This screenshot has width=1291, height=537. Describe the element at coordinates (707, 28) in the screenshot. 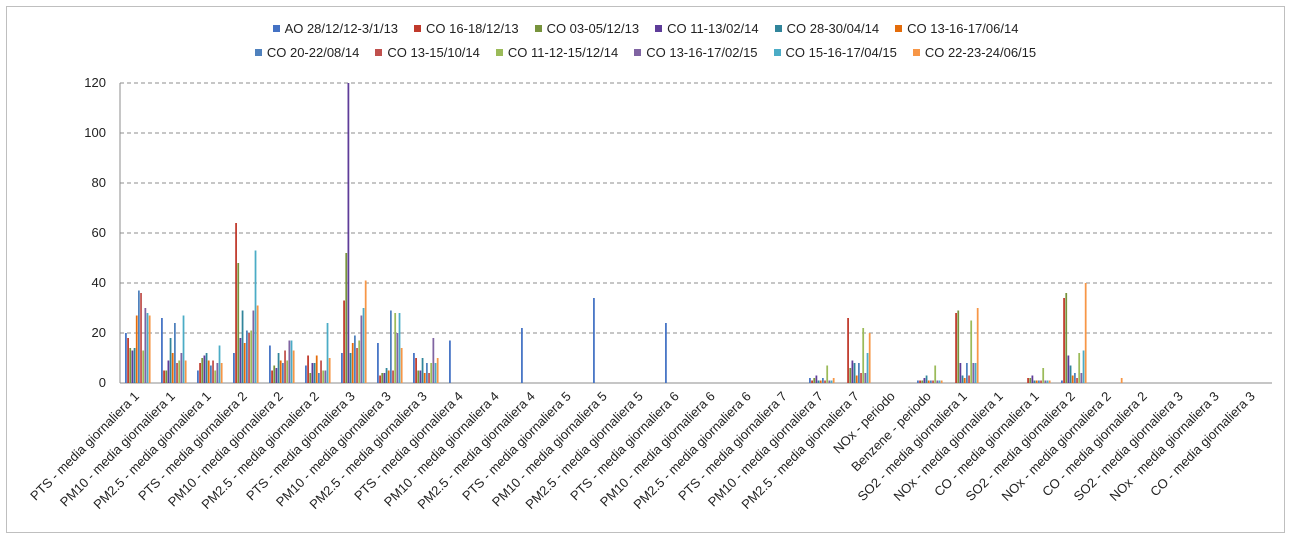

I see `legend-item: CO 11-13/02/14` at that location.